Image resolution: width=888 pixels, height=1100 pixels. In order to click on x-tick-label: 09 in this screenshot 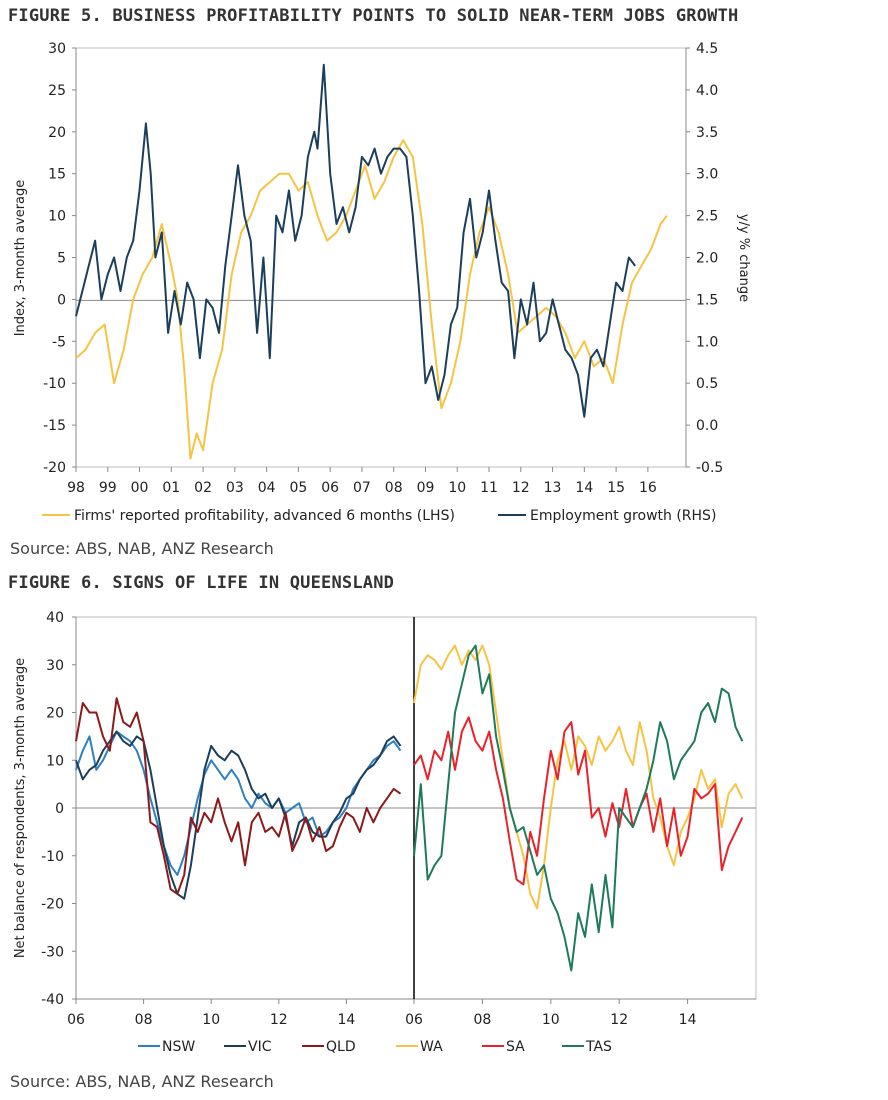, I will do `click(426, 488)`.